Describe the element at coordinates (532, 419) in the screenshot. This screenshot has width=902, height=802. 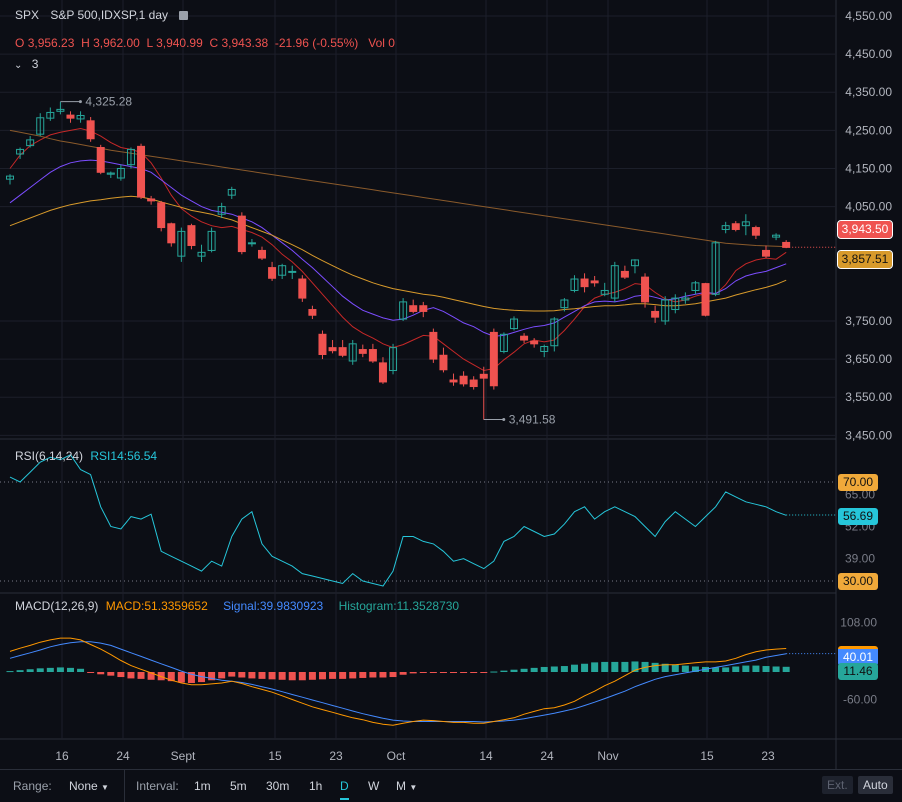
I see `low-annotation: 3,491.58` at that location.